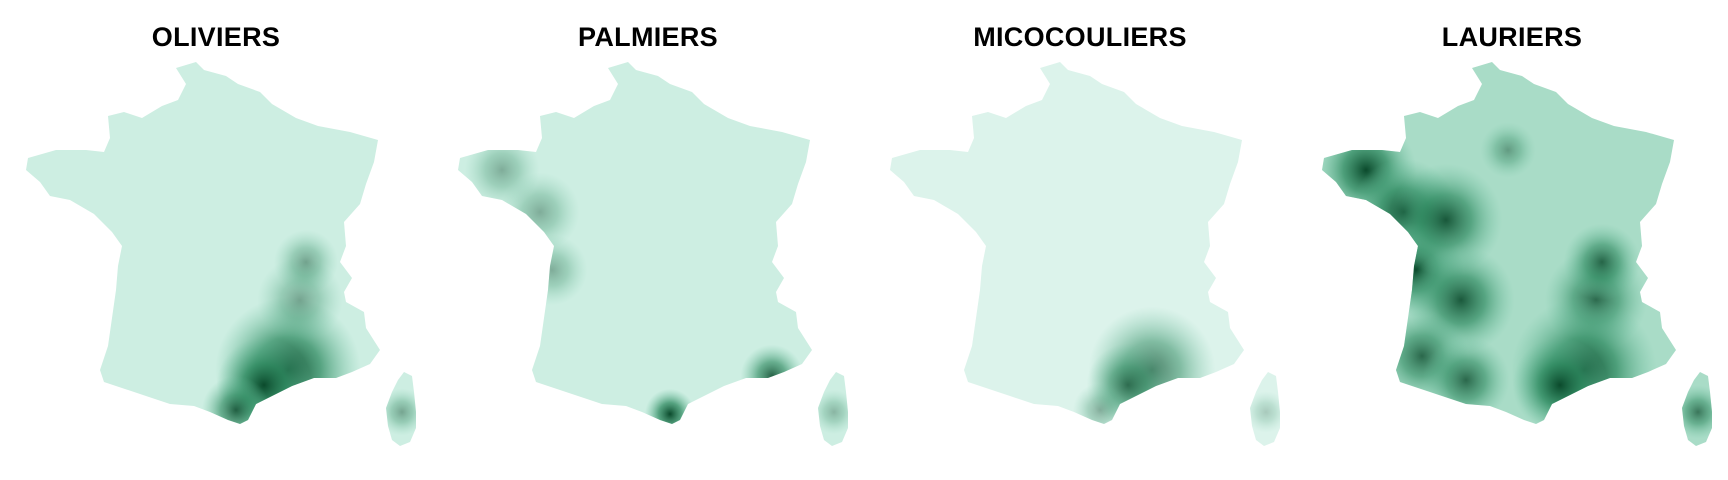  What do you see at coordinates (670, 414) in the screenshot?
I see `hotspot-roussillon` at bounding box center [670, 414].